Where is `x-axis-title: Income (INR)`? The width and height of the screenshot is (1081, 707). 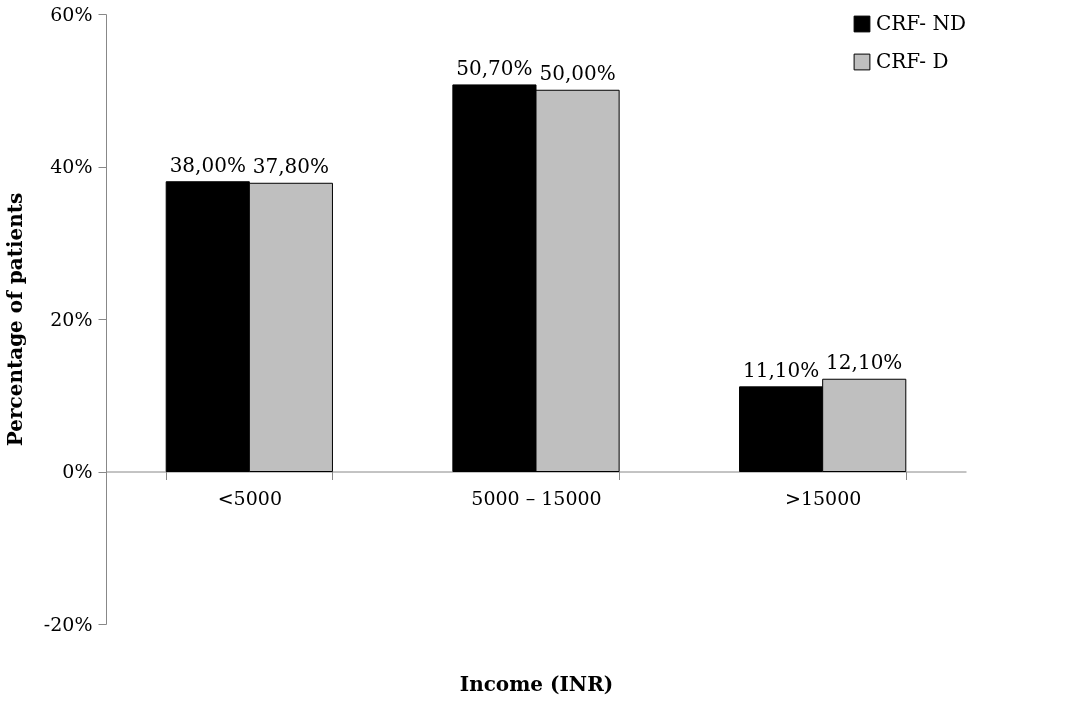 x-axis-title: Income (INR) is located at coordinates (536, 683).